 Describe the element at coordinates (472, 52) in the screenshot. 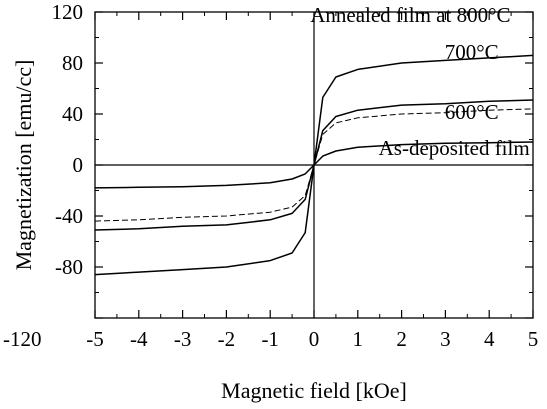

I see `curve-annotation: 700°C` at that location.